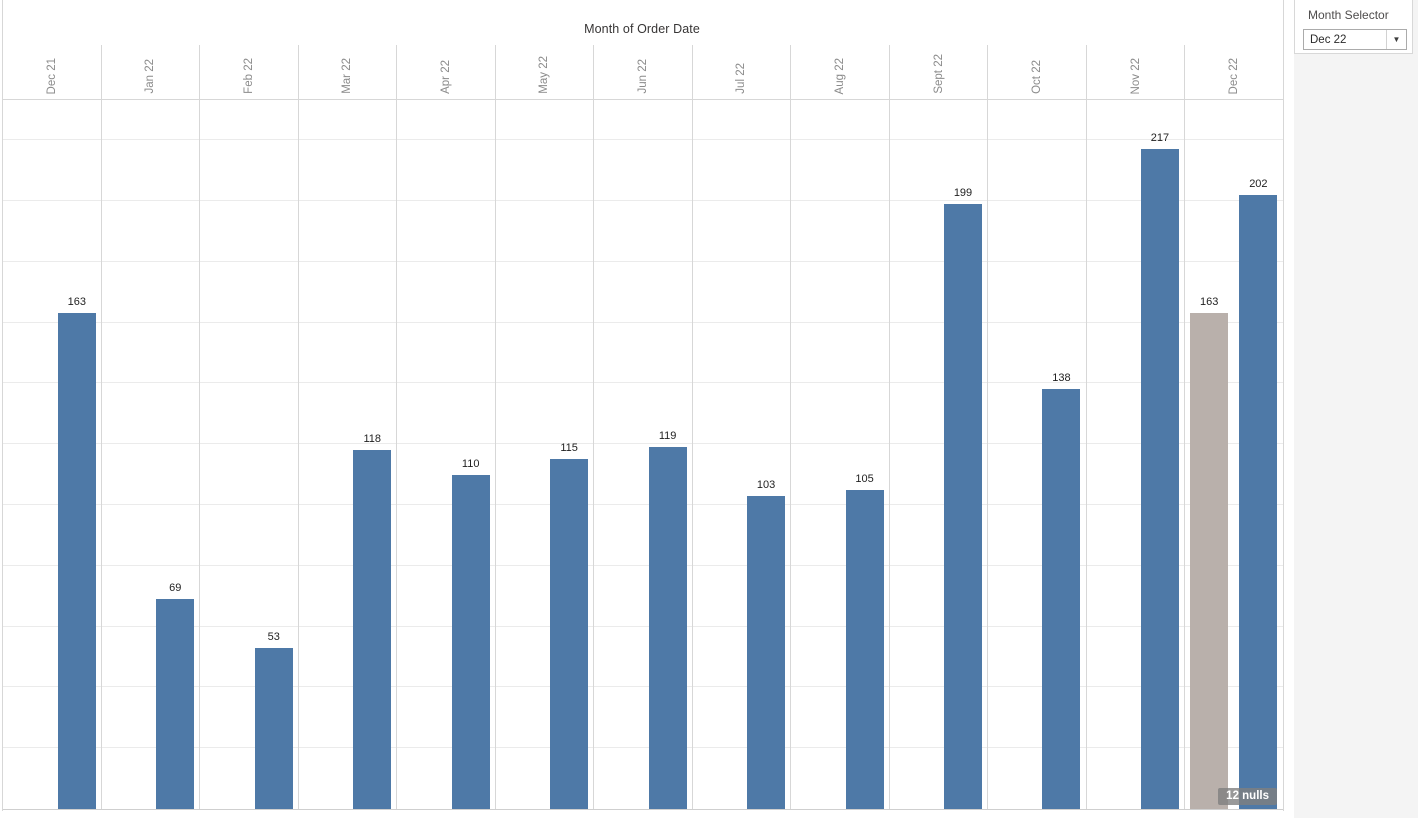 This screenshot has width=1418, height=818. What do you see at coordinates (1258, 183) in the screenshot?
I see `bar-value-label: 202` at bounding box center [1258, 183].